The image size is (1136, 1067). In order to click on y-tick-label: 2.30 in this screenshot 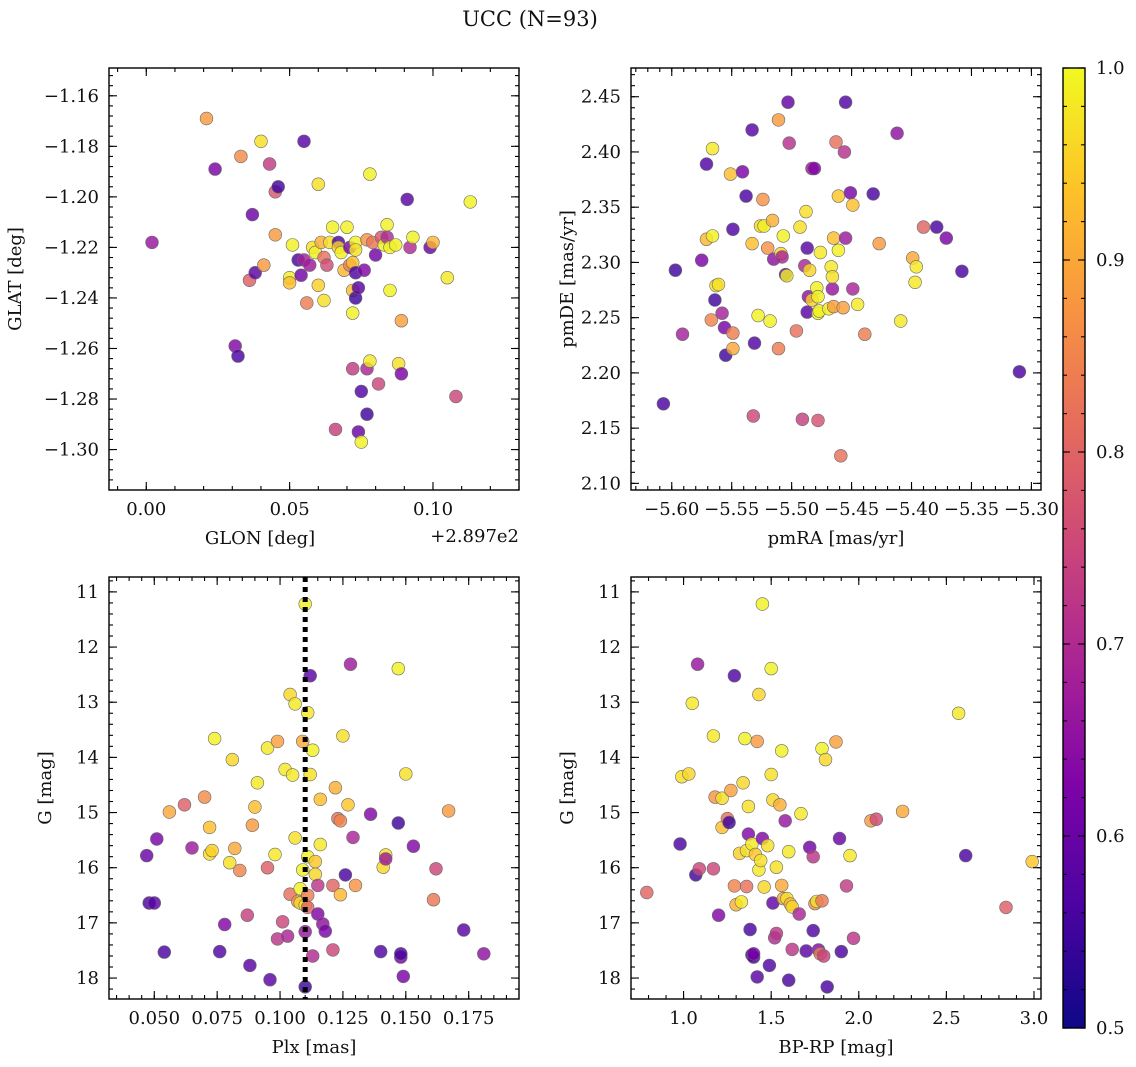, I will do `click(601, 262)`.